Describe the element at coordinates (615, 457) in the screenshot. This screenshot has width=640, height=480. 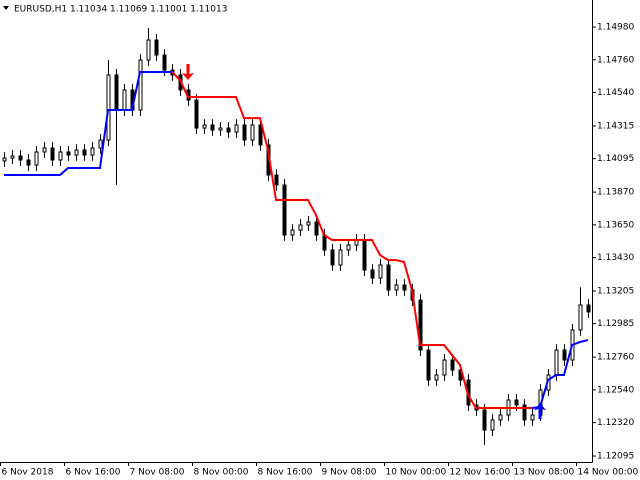
I see `y-tick-label: 1.12095` at that location.